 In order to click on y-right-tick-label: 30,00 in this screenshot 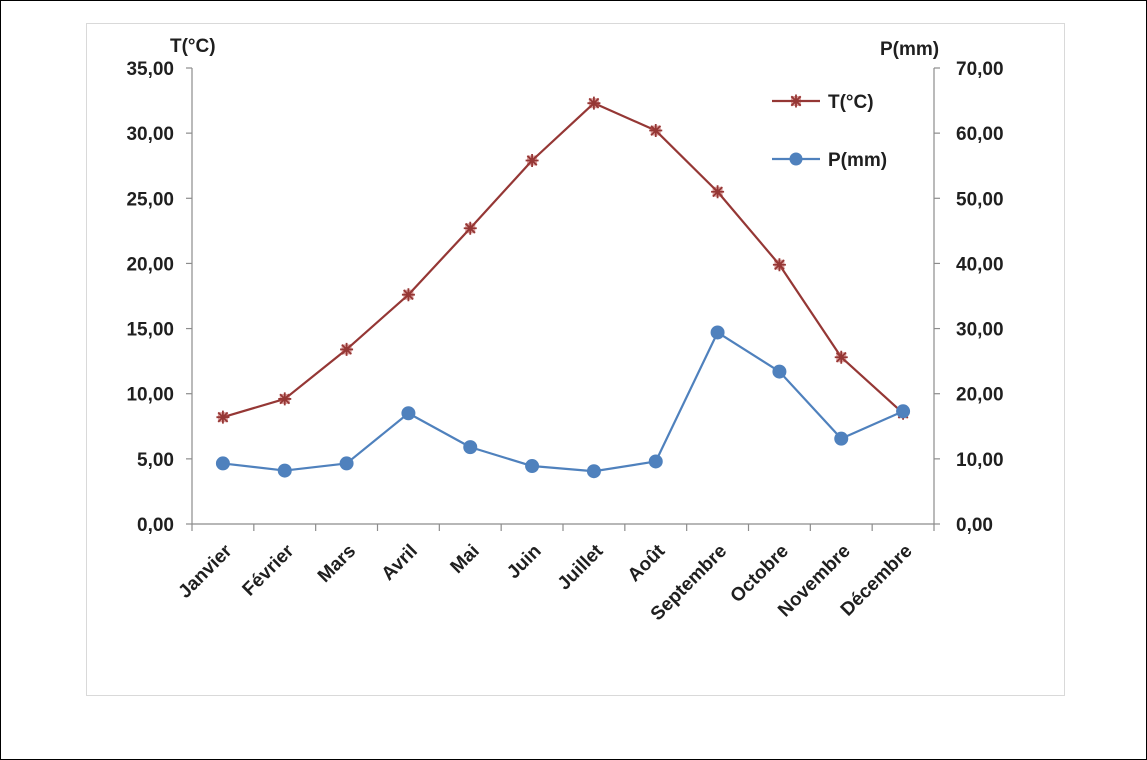, I will do `click(980, 330)`.